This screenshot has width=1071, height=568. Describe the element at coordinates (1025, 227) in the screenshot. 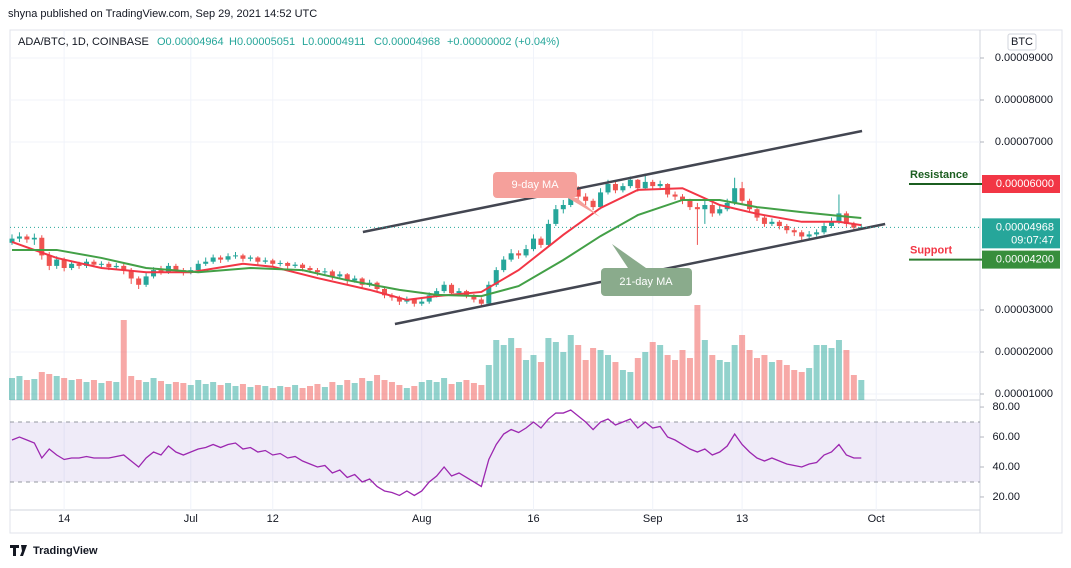

I see `last-price-label: 0.00004968` at that location.